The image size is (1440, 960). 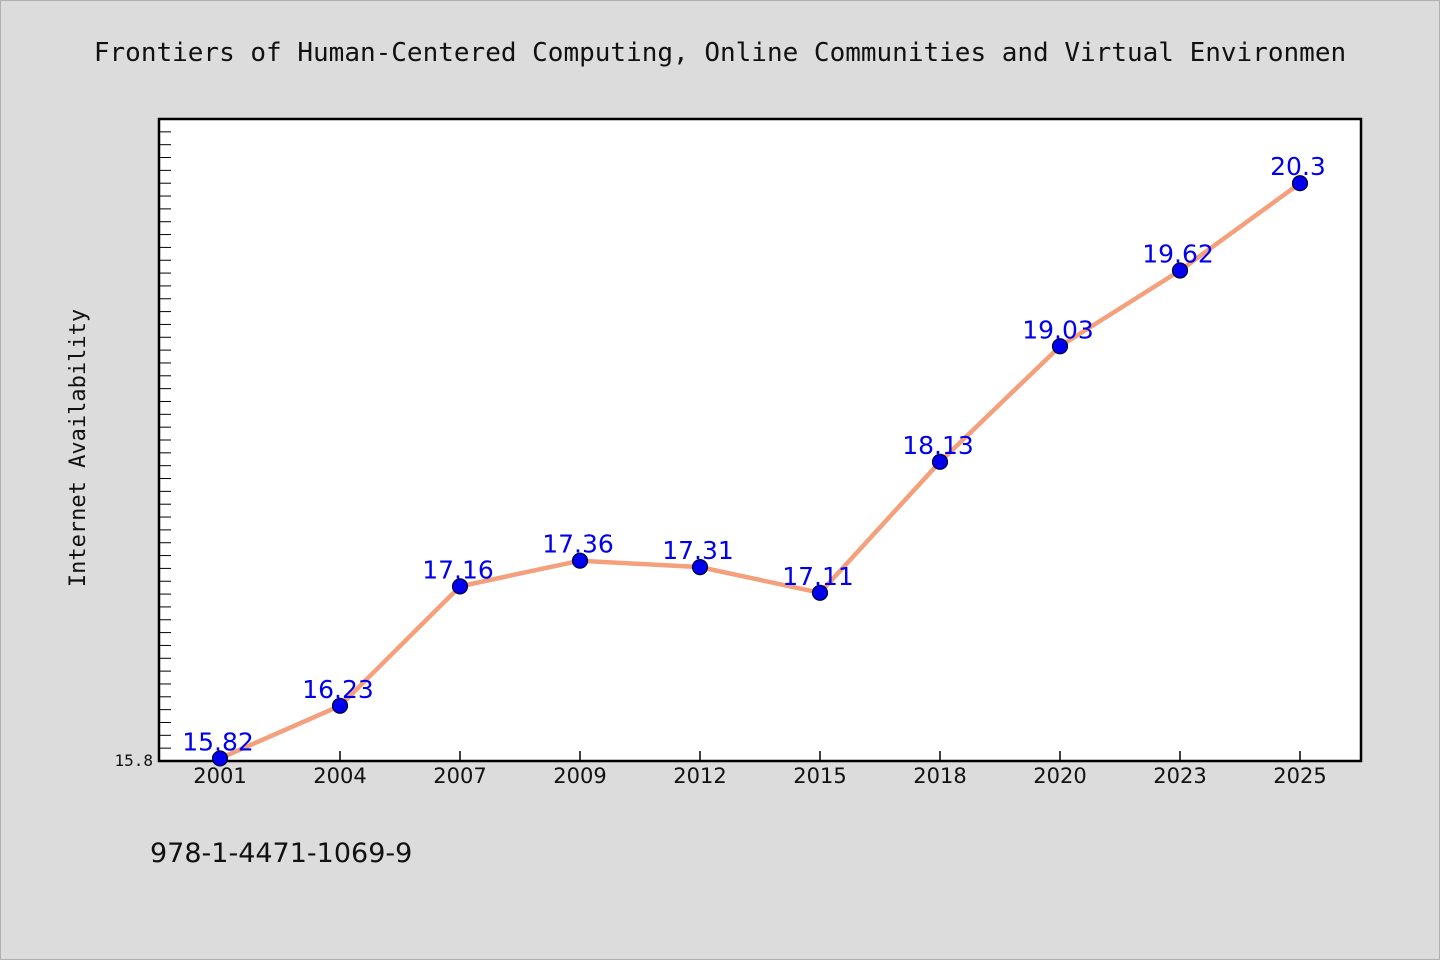 I want to click on data-label: 17.36, so click(x=578, y=544).